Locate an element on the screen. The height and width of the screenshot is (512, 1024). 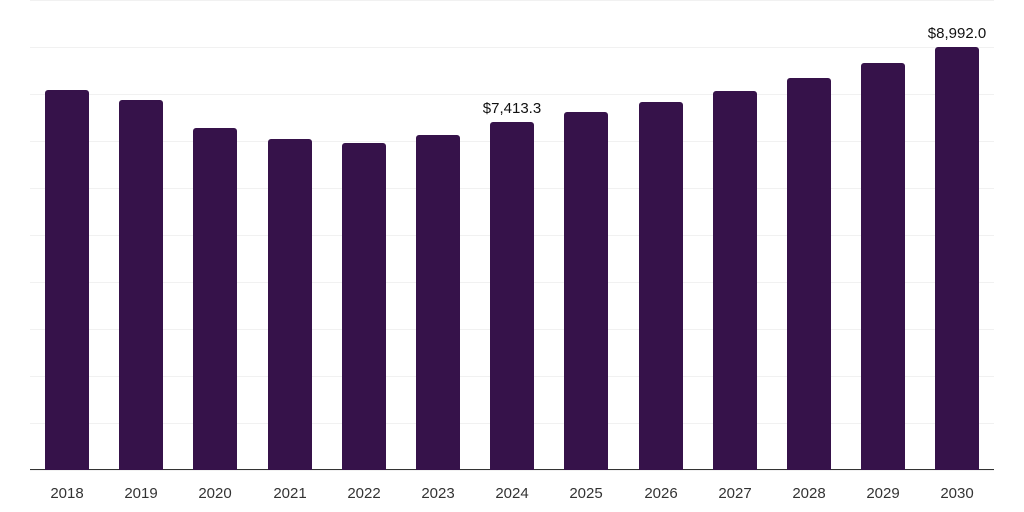
x-tick-label: 2019 is located at coordinates (141, 493).